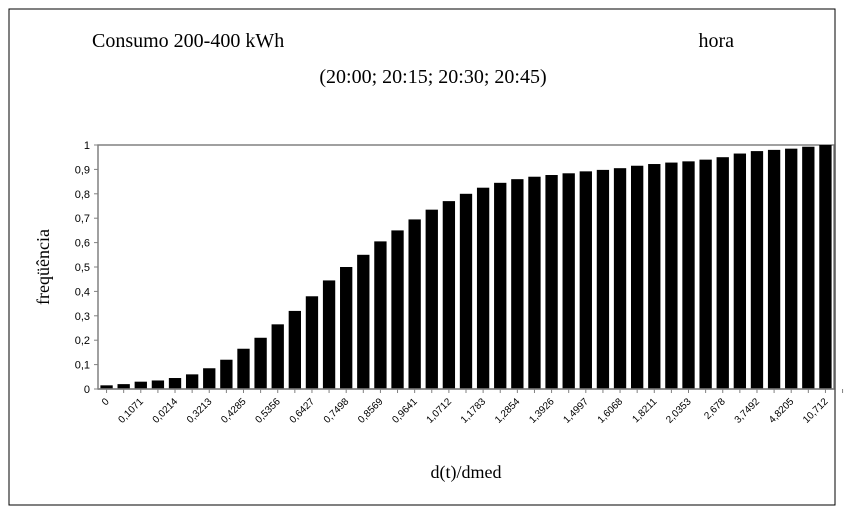 Image resolution: width=844 pixels, height=506 pixels. I want to click on chart-subtitle: (20:00; 20:15; 20:30; 20:45), so click(432, 77).